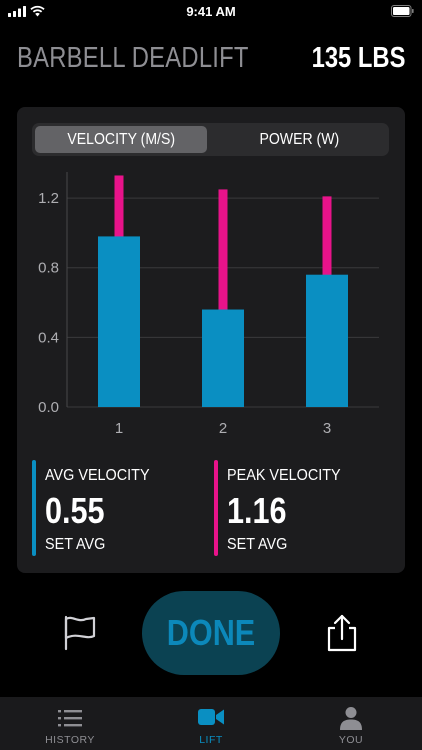 This screenshot has width=422, height=750. I want to click on x-tick-label: 3, so click(327, 428).